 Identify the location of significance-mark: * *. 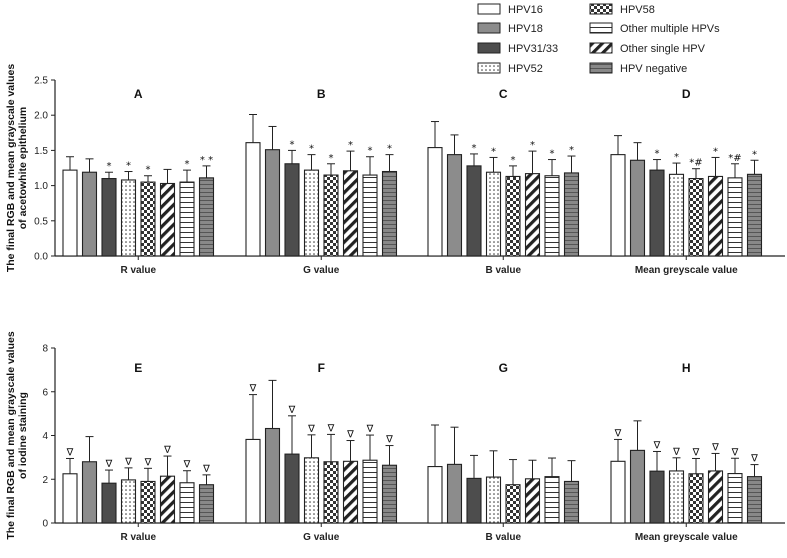
(206, 160).